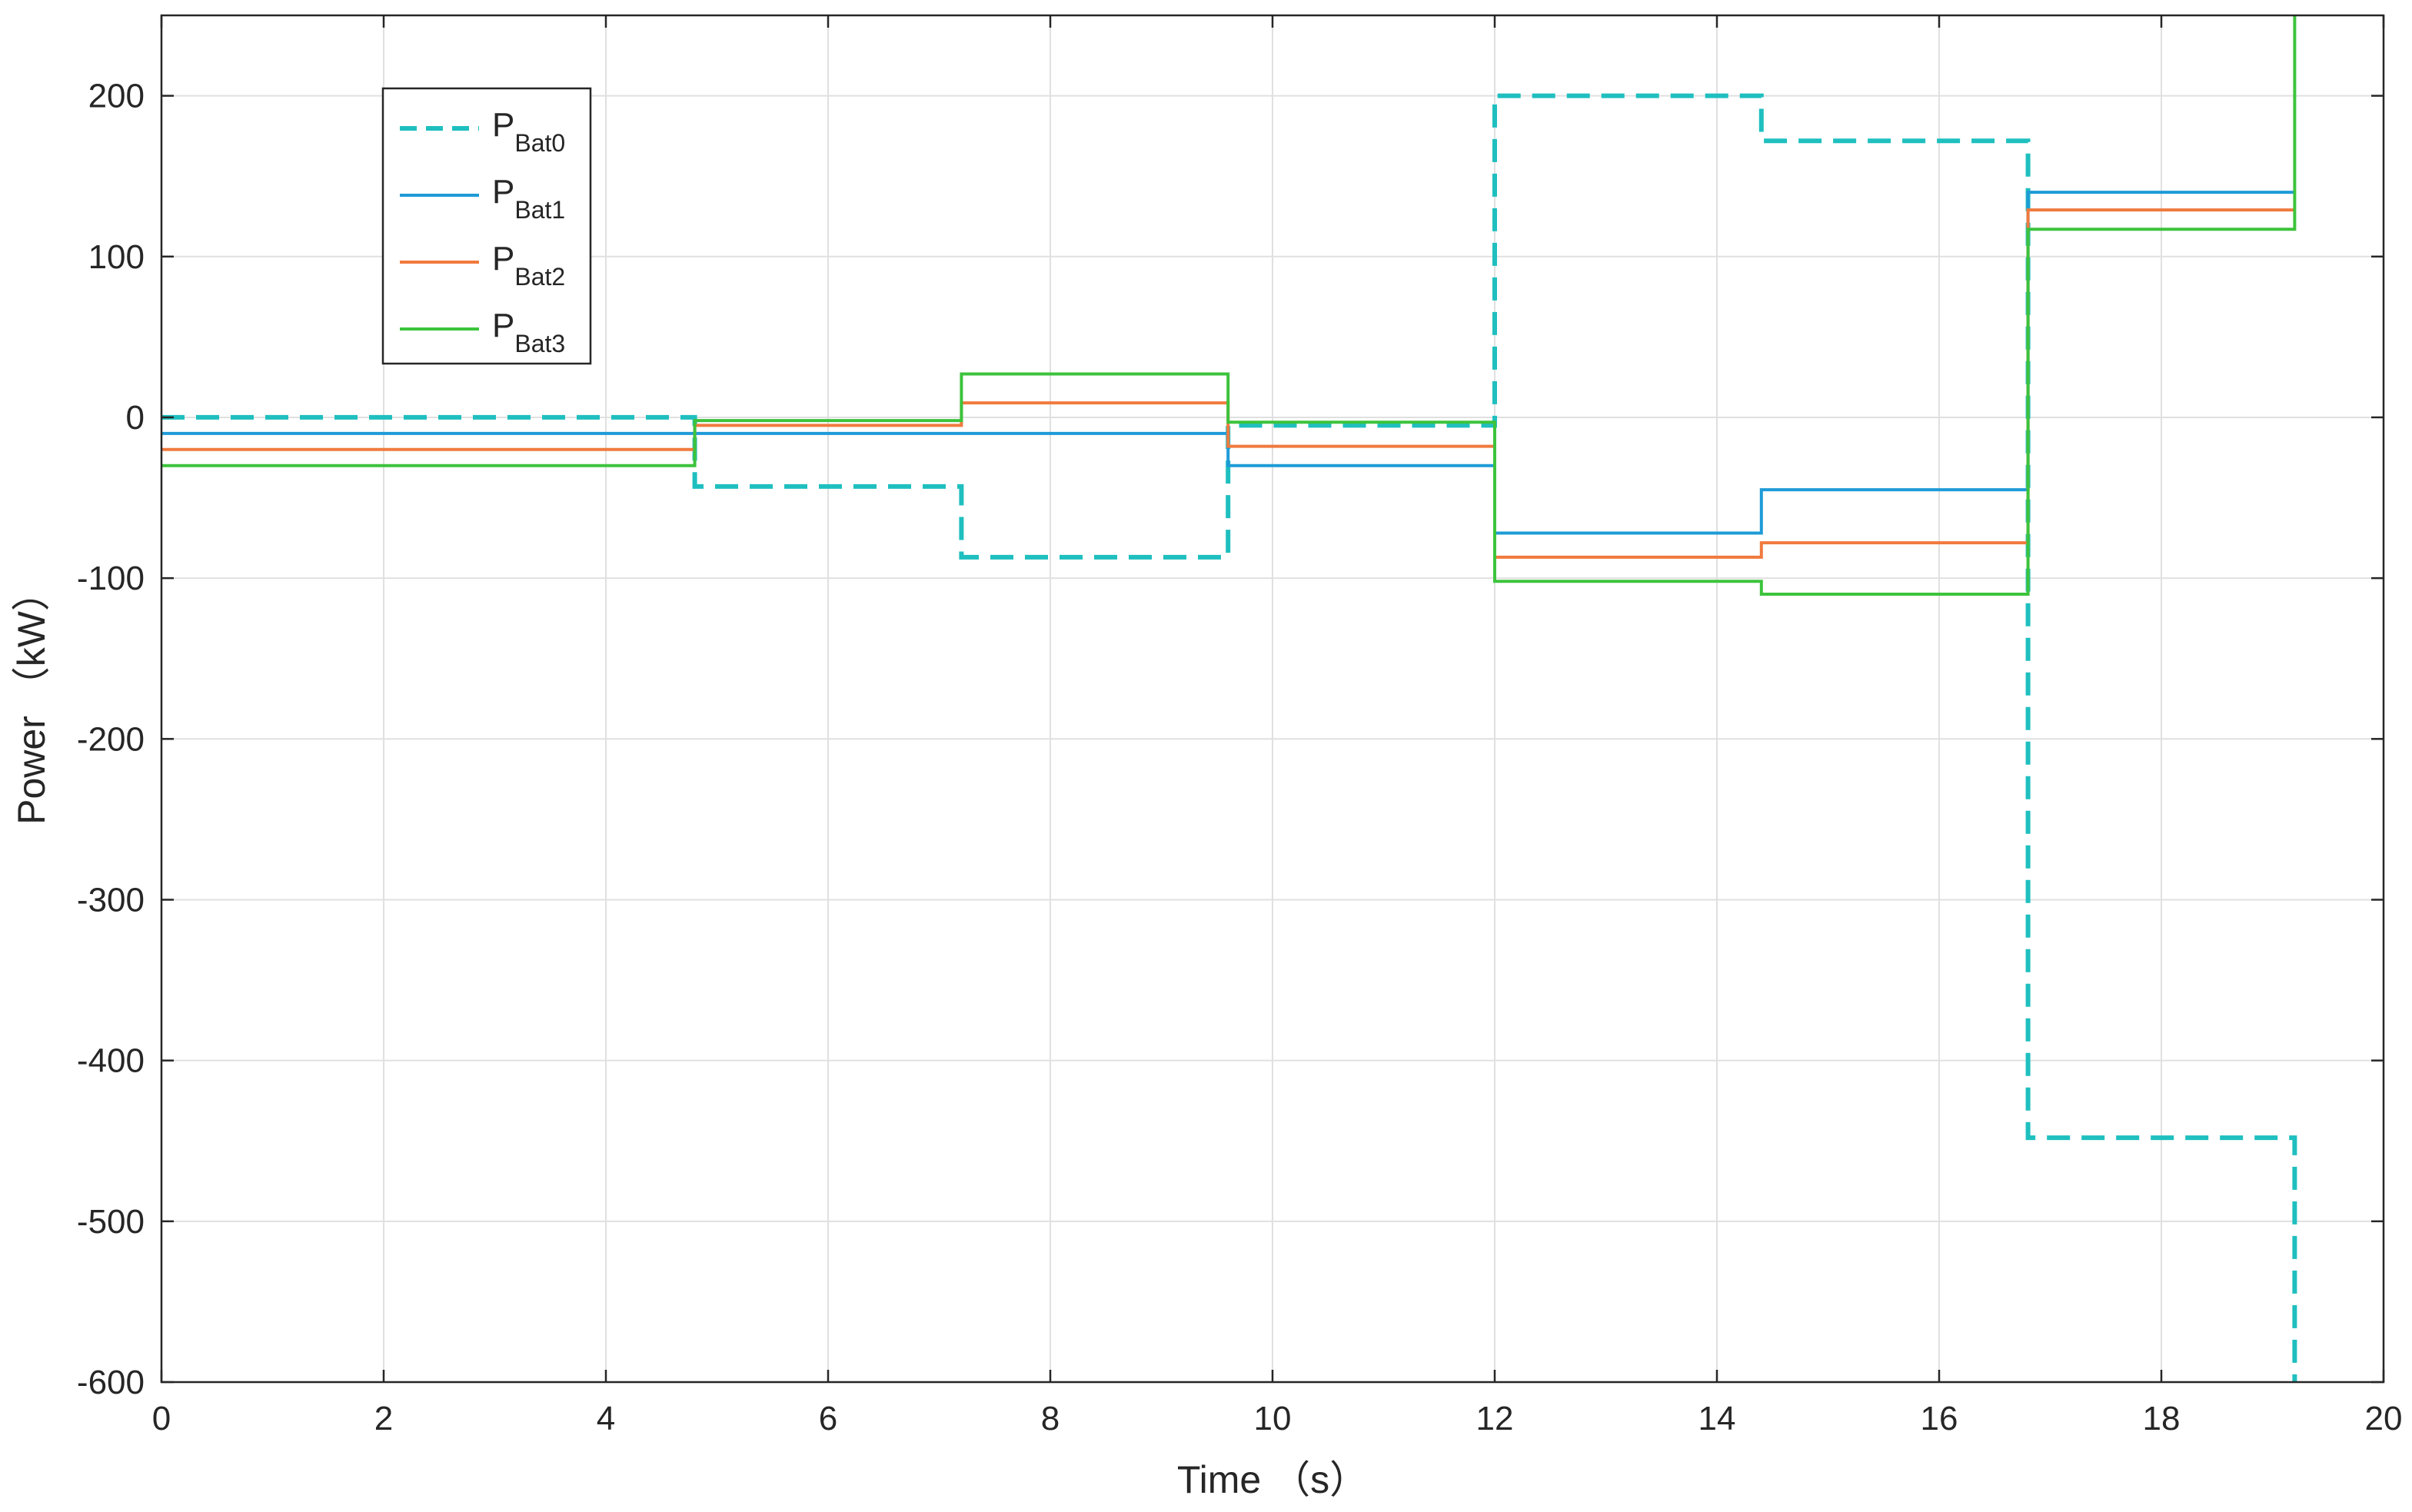 The height and width of the screenshot is (1512, 2412). I want to click on y-tick-label: 0, so click(135, 418).